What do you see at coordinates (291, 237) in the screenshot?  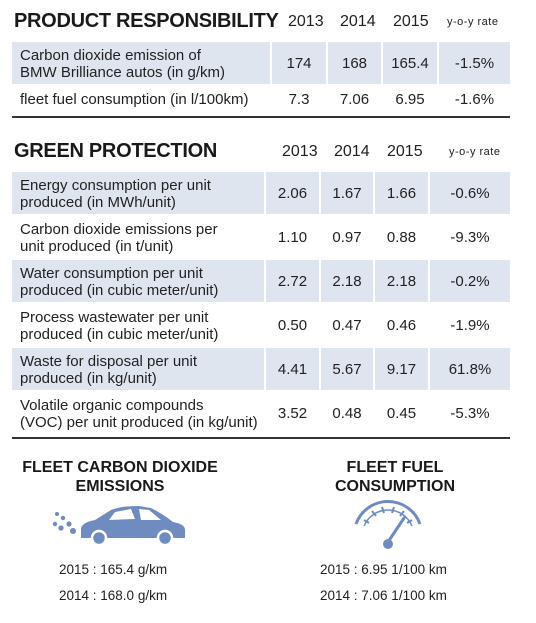 I see `value-2013: 1.10` at bounding box center [291, 237].